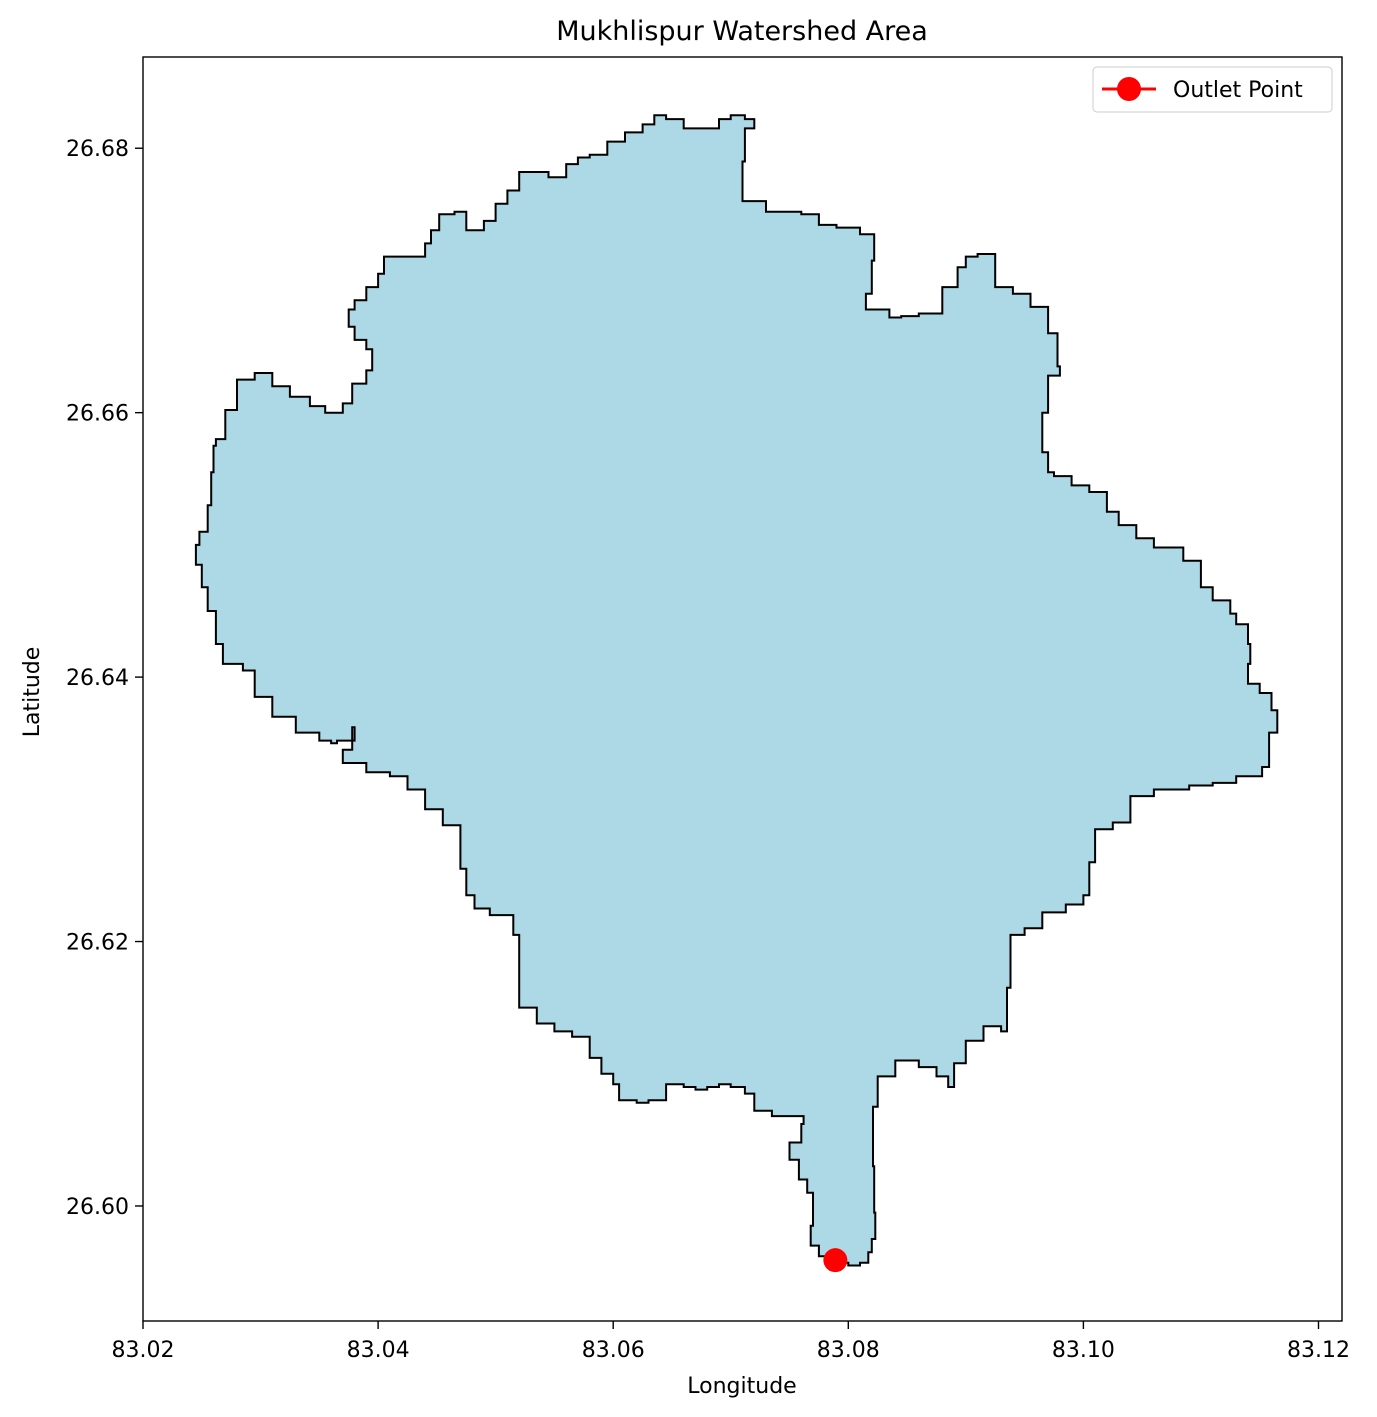 This screenshot has width=1377, height=1417. I want to click on x-axis: 83.02 83.04 83.06 83.08 83.10 83.12, so click(731, 1342).